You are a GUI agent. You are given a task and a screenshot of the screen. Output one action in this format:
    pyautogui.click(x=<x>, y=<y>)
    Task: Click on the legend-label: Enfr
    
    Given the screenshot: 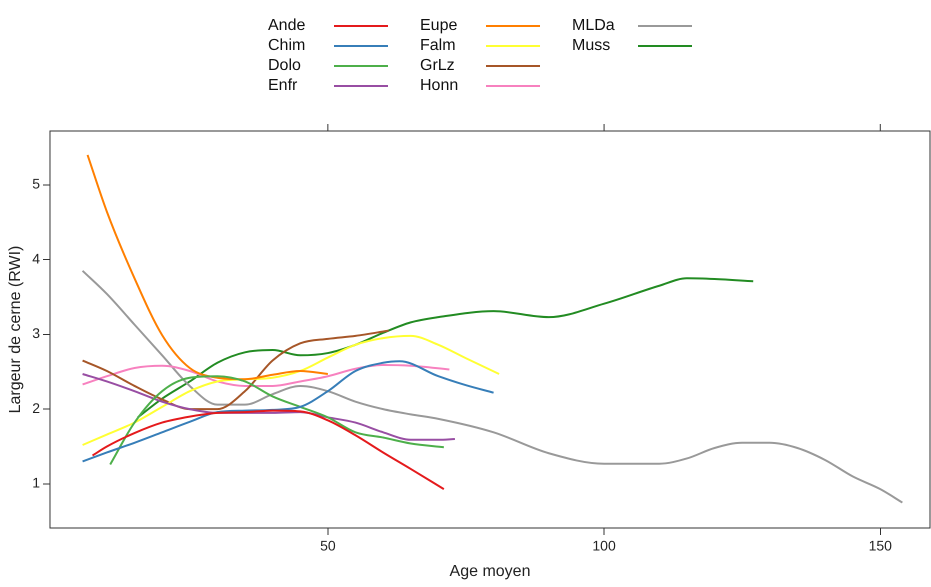 What is the action you would take?
    pyautogui.click(x=283, y=86)
    